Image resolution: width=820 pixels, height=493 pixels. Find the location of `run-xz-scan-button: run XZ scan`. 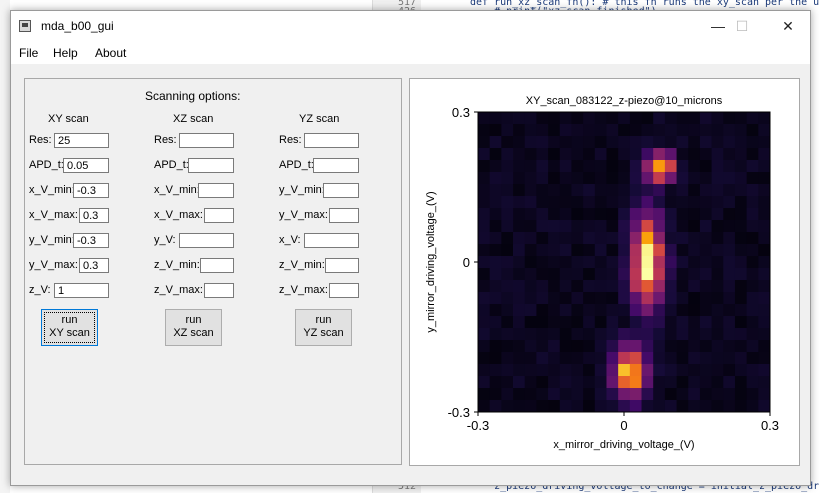

run-xz-scan-button: run XZ scan is located at coordinates (193, 327).